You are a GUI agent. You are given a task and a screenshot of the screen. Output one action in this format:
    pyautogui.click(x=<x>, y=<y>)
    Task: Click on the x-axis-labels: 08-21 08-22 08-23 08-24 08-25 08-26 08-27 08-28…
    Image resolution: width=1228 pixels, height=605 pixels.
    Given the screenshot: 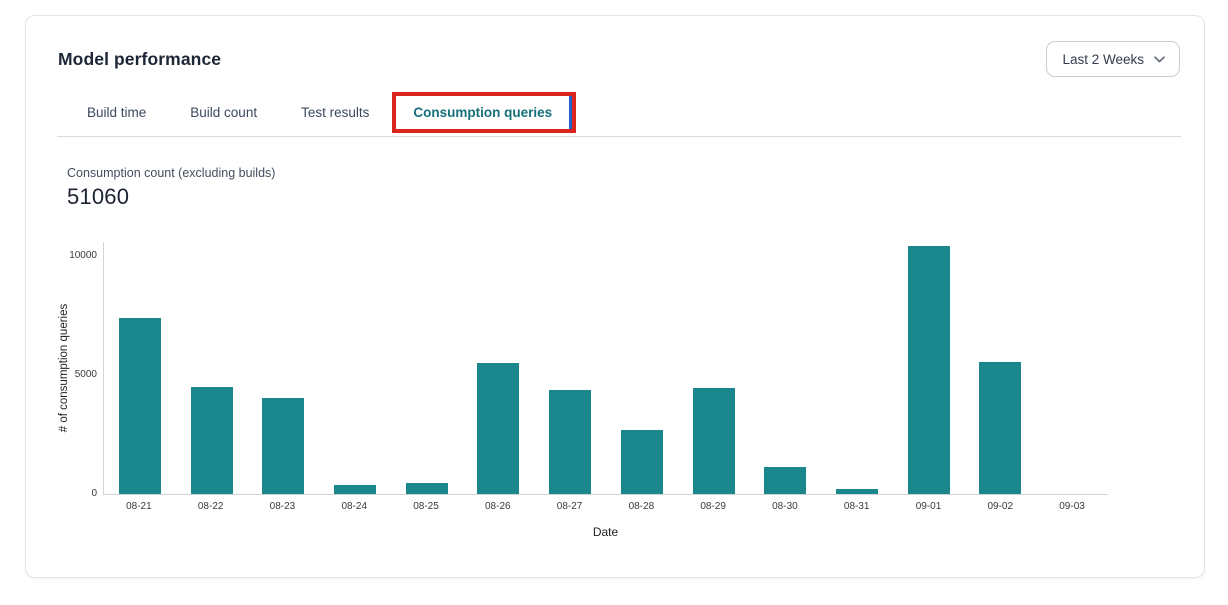 What is the action you would take?
    pyautogui.click(x=605, y=506)
    